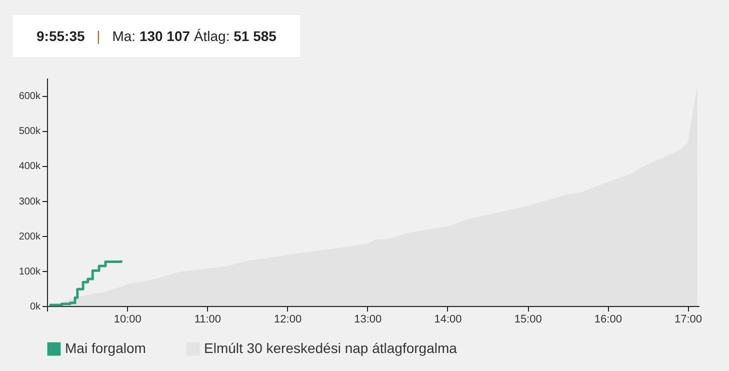 Image resolution: width=729 pixels, height=371 pixels. Describe the element at coordinates (128, 320) in the screenshot. I see `x-tick-label: 10:00` at that location.